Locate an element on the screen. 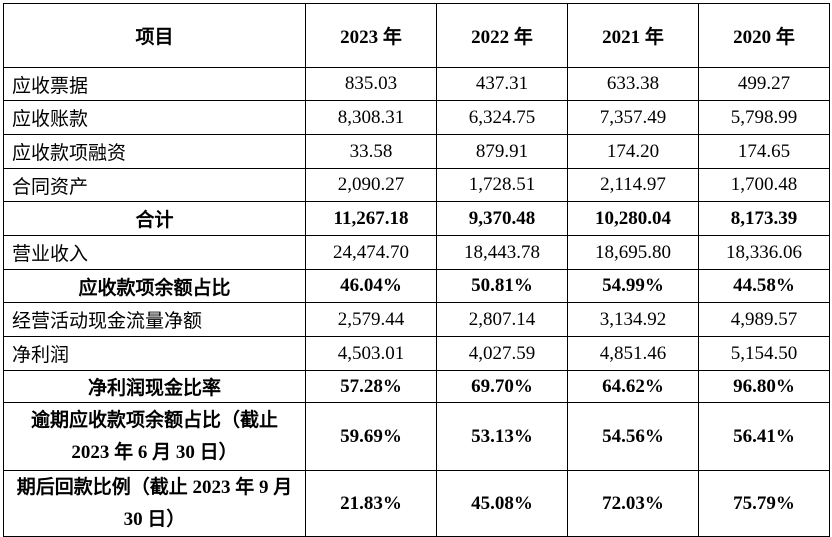  header-item: 项目 is located at coordinates (154, 35).